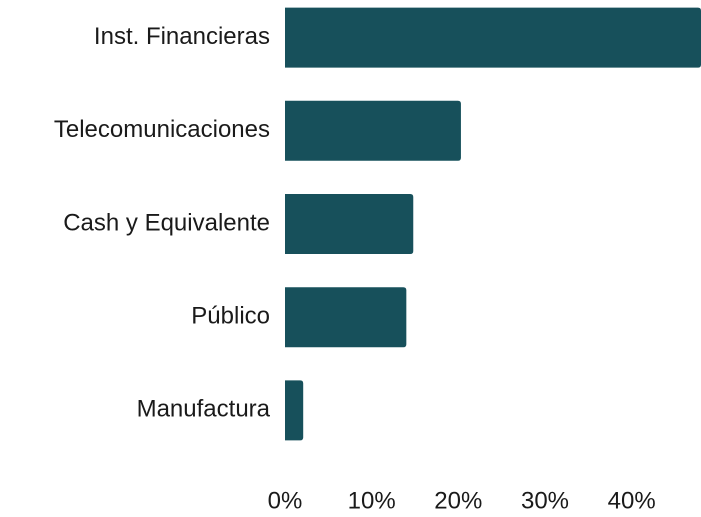  I want to click on y-tick-label: Telecomunicaciones, so click(162, 129).